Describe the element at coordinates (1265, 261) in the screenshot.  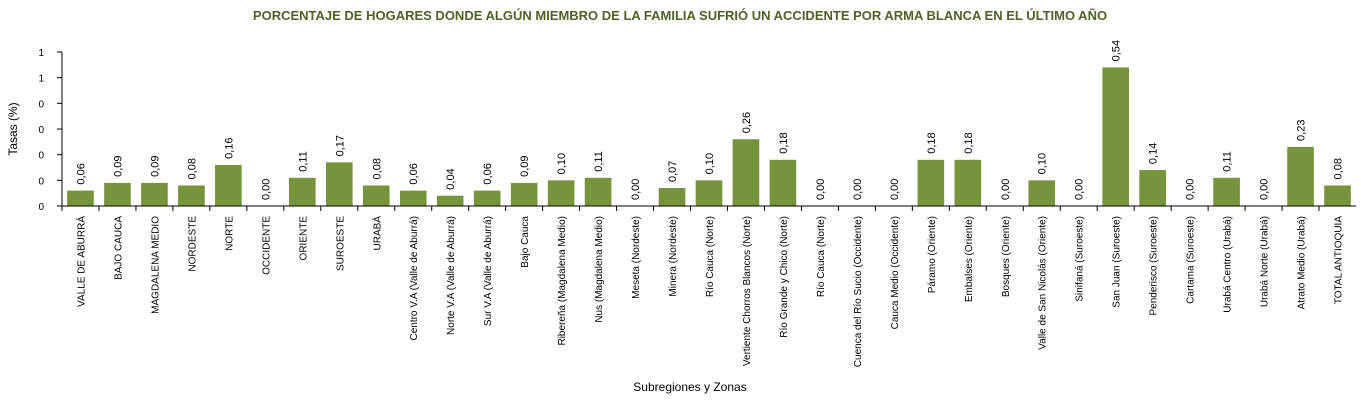
I see `x-tick-label: Urabá Norte (Urabá)` at that location.